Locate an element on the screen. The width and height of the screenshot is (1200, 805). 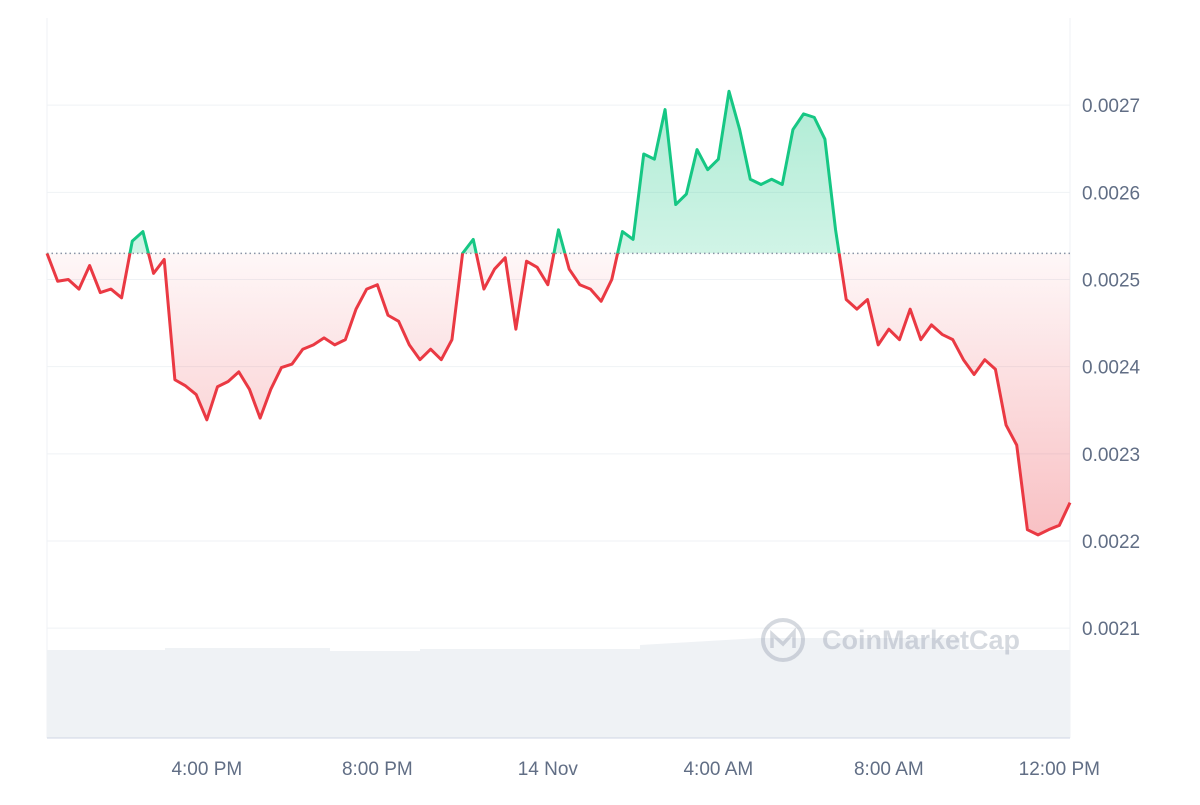
y-tick-label: 0.0024 is located at coordinates (1111, 368).